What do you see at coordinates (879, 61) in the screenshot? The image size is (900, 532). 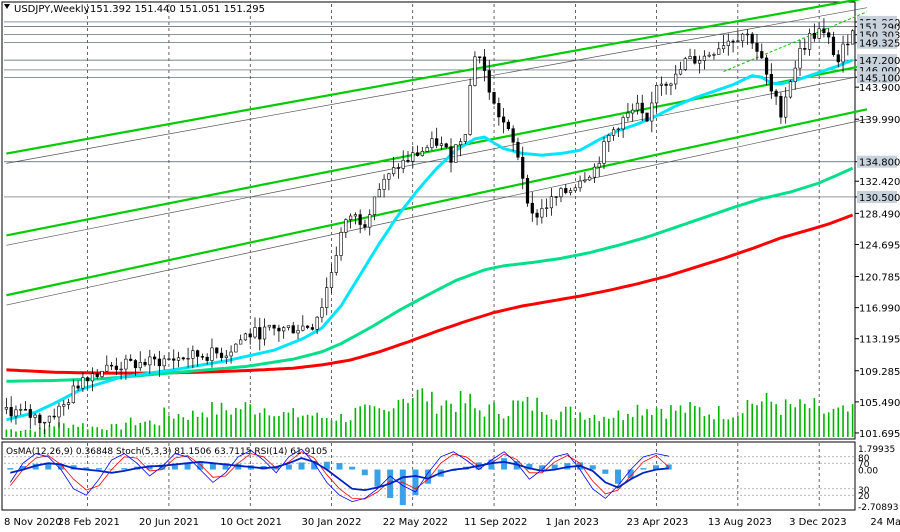 I see `price-tick-label: 147.200` at bounding box center [879, 61].